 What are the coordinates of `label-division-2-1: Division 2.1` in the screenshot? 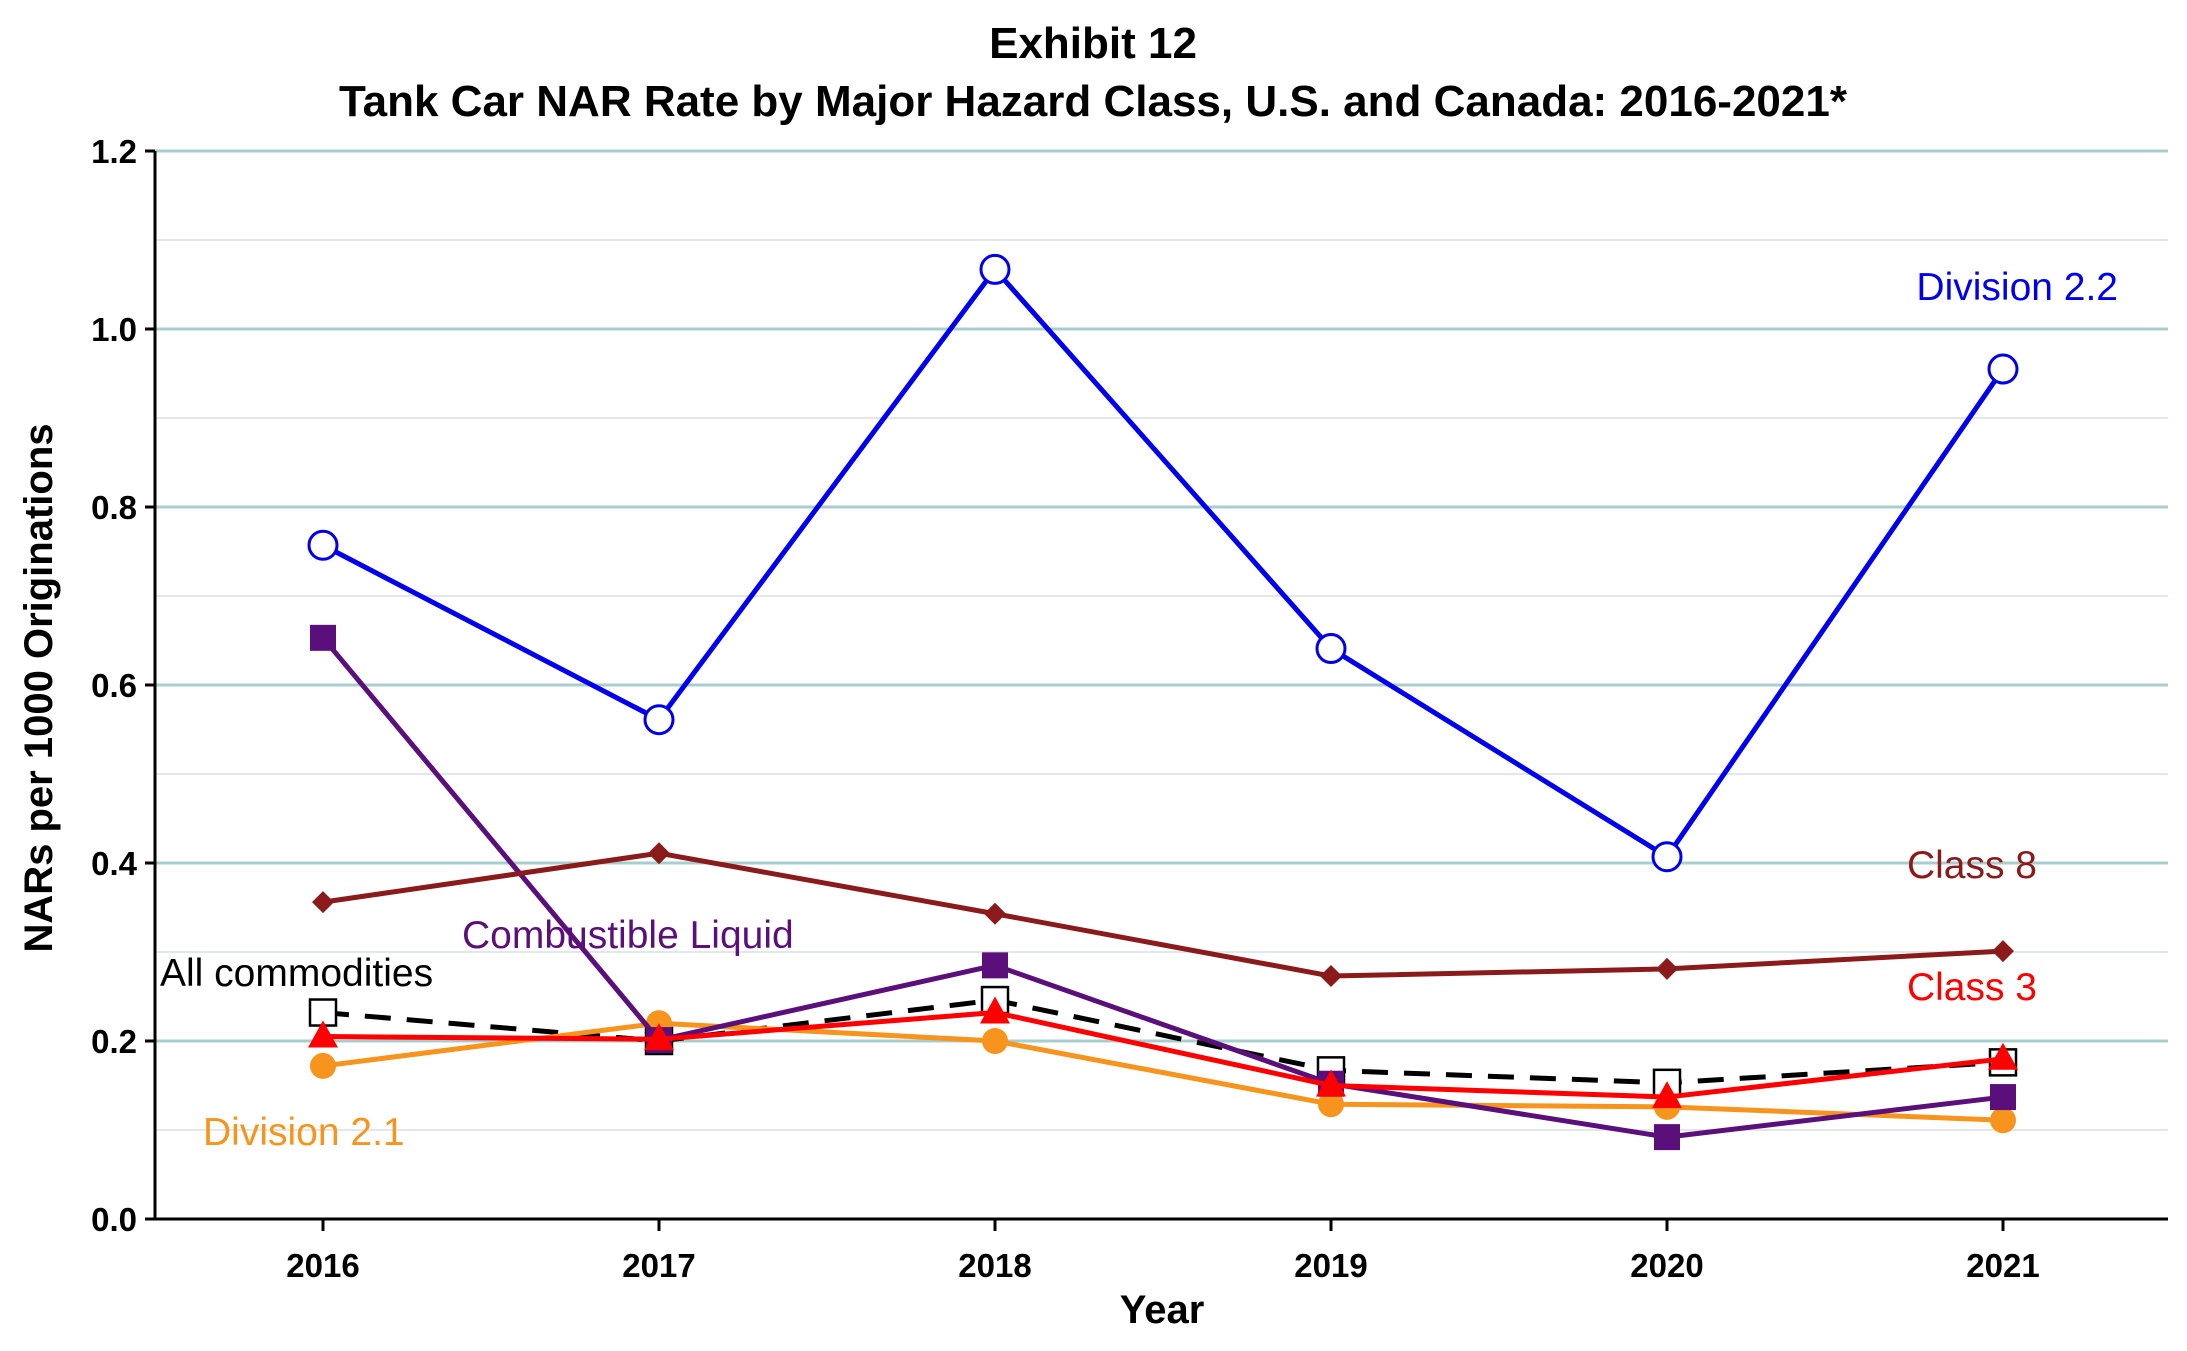 It's located at (304, 1132).